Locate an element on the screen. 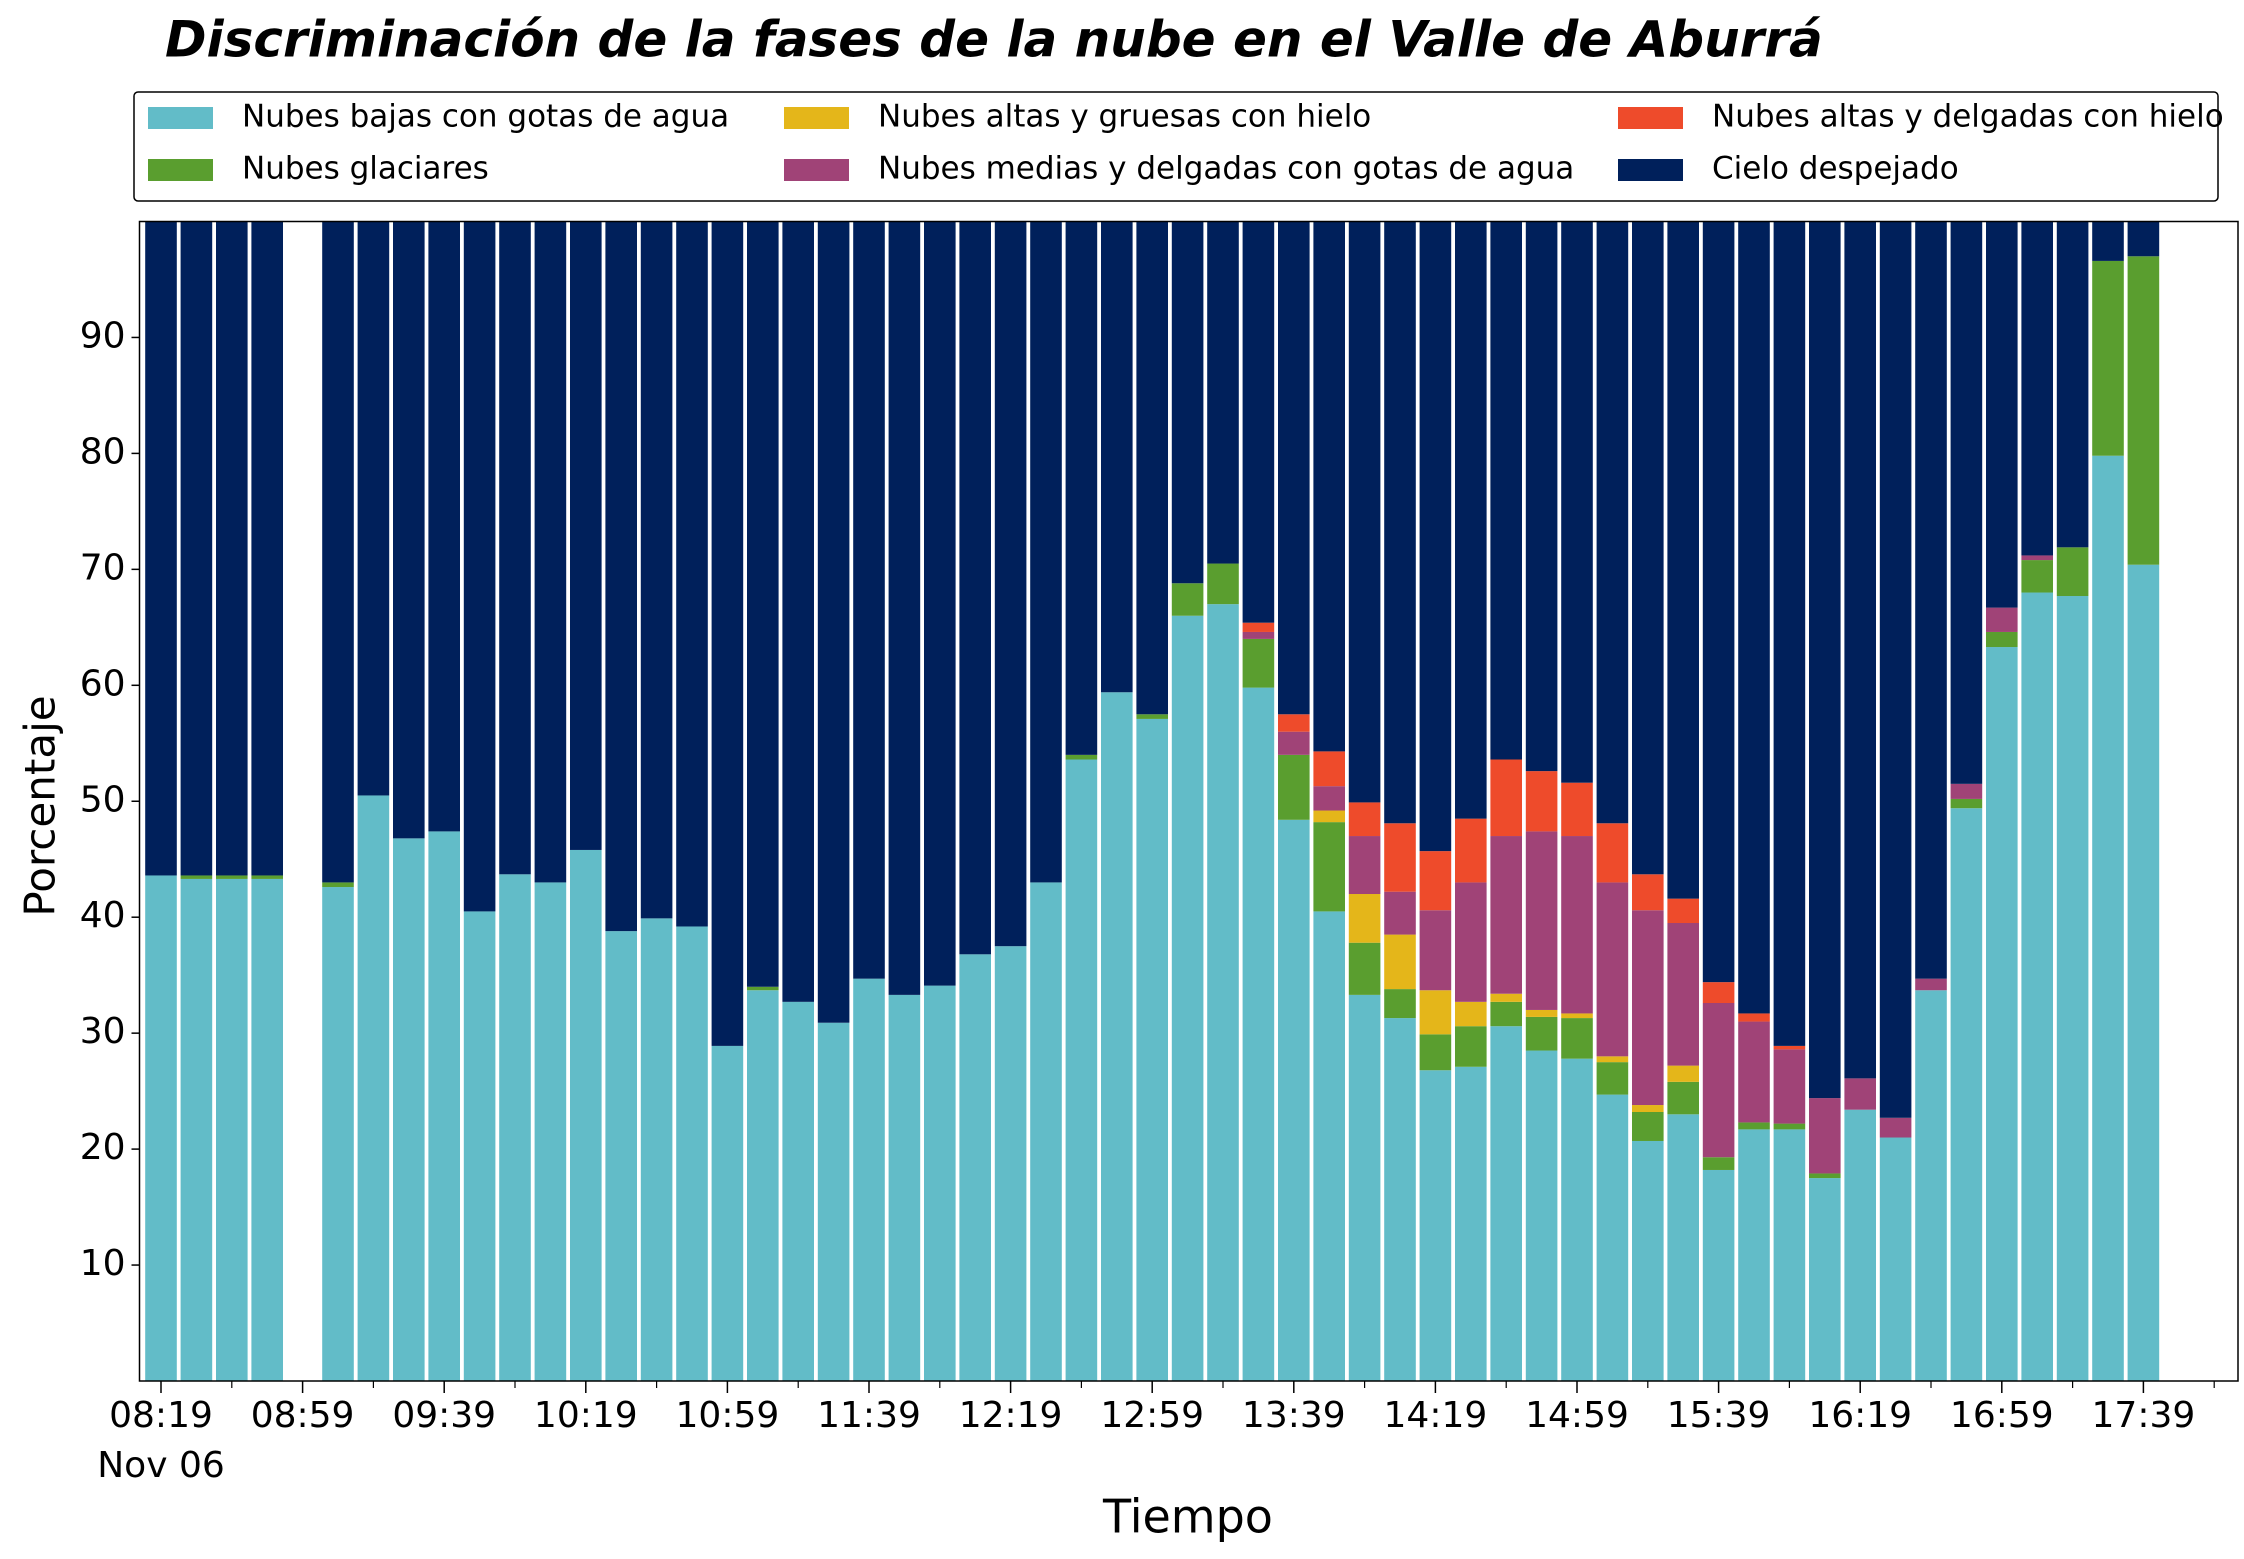 Image resolution: width=2244 pixels, height=1559 pixels. legend-box is located at coordinates (1176, 146).